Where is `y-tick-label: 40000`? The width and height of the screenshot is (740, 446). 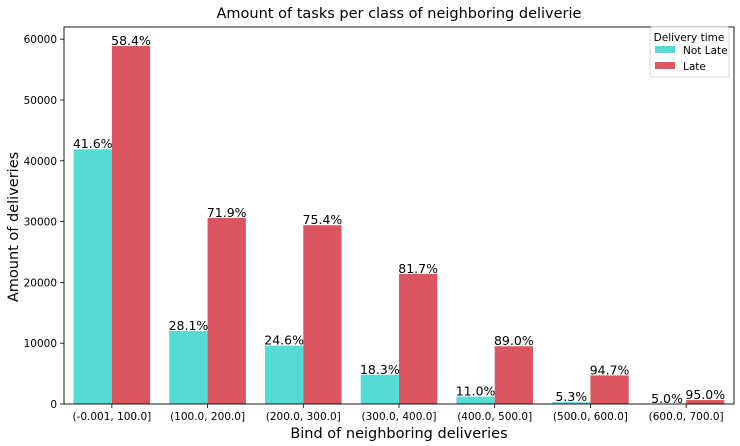 y-tick-label: 40000 is located at coordinates (40, 162).